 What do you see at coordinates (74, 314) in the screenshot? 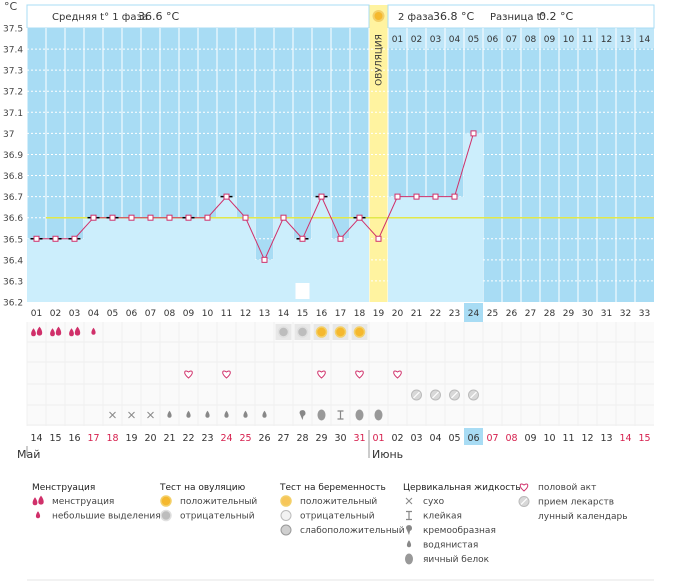
I see `cycle-day-label: 03` at bounding box center [74, 314].